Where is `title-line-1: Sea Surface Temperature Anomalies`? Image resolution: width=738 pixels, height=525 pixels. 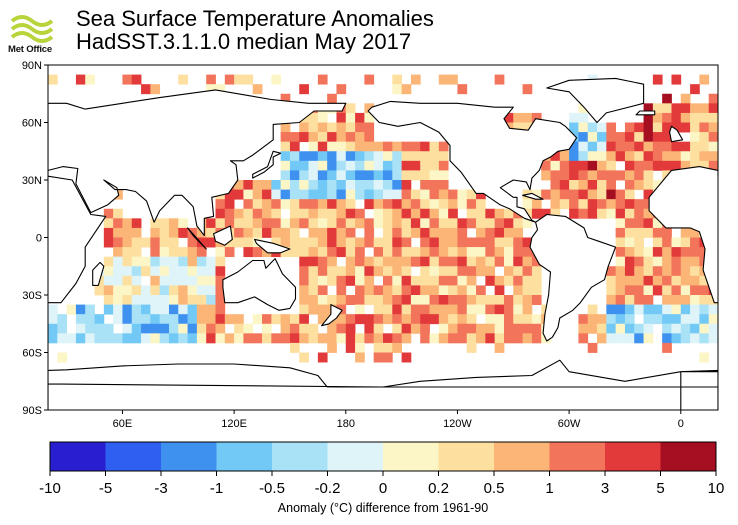
title-line-1: Sea Surface Temperature Anomalies is located at coordinates (255, 18).